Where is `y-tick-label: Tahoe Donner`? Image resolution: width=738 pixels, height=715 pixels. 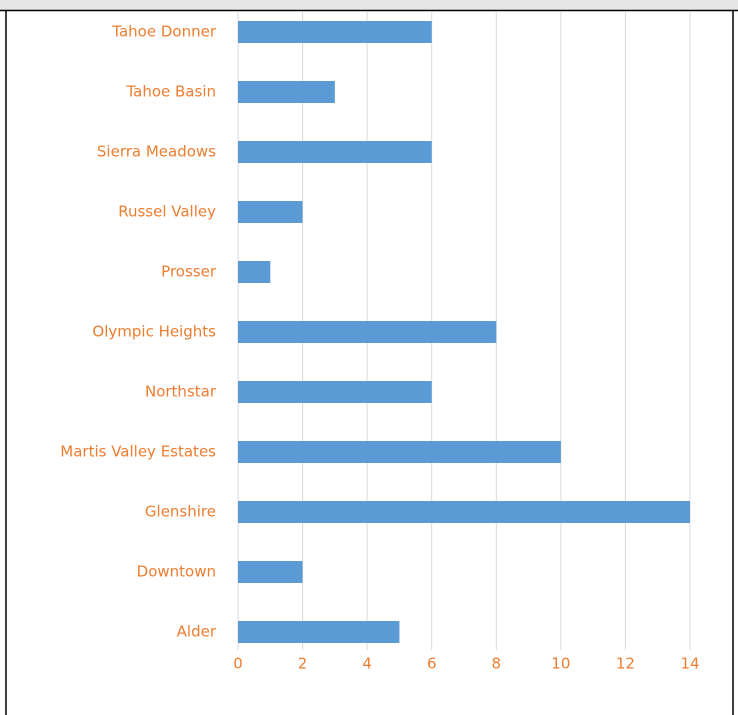
y-tick-label: Tahoe Donner is located at coordinates (164, 32).